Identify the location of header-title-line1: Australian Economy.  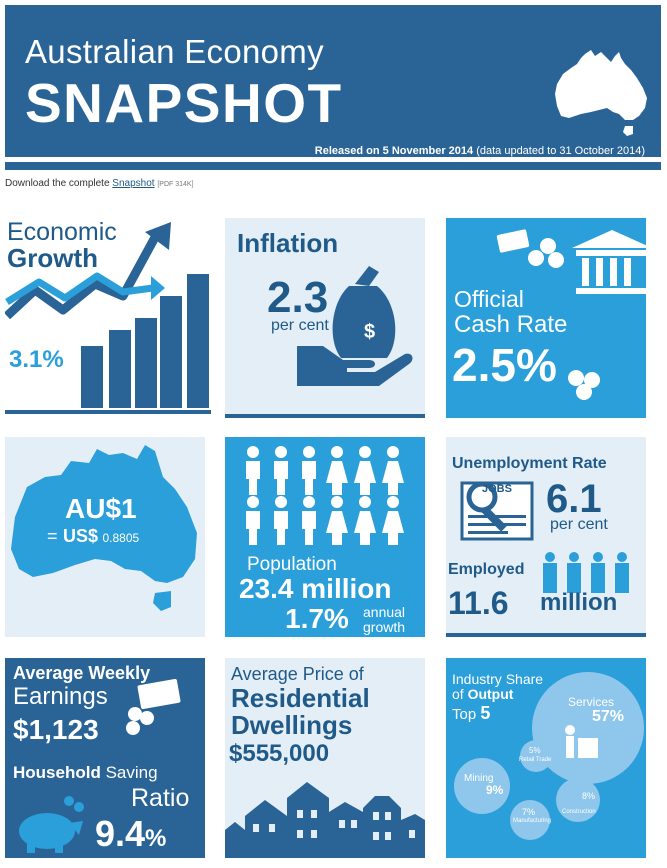
(174, 51).